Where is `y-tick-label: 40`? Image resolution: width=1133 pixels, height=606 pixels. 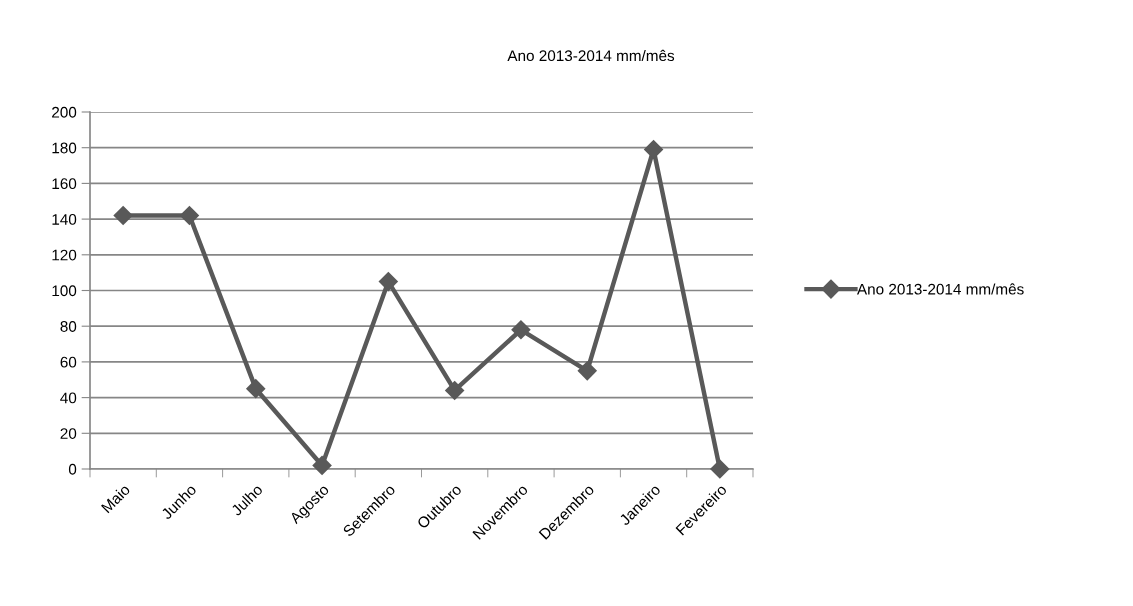 y-tick-label: 40 is located at coordinates (68, 398).